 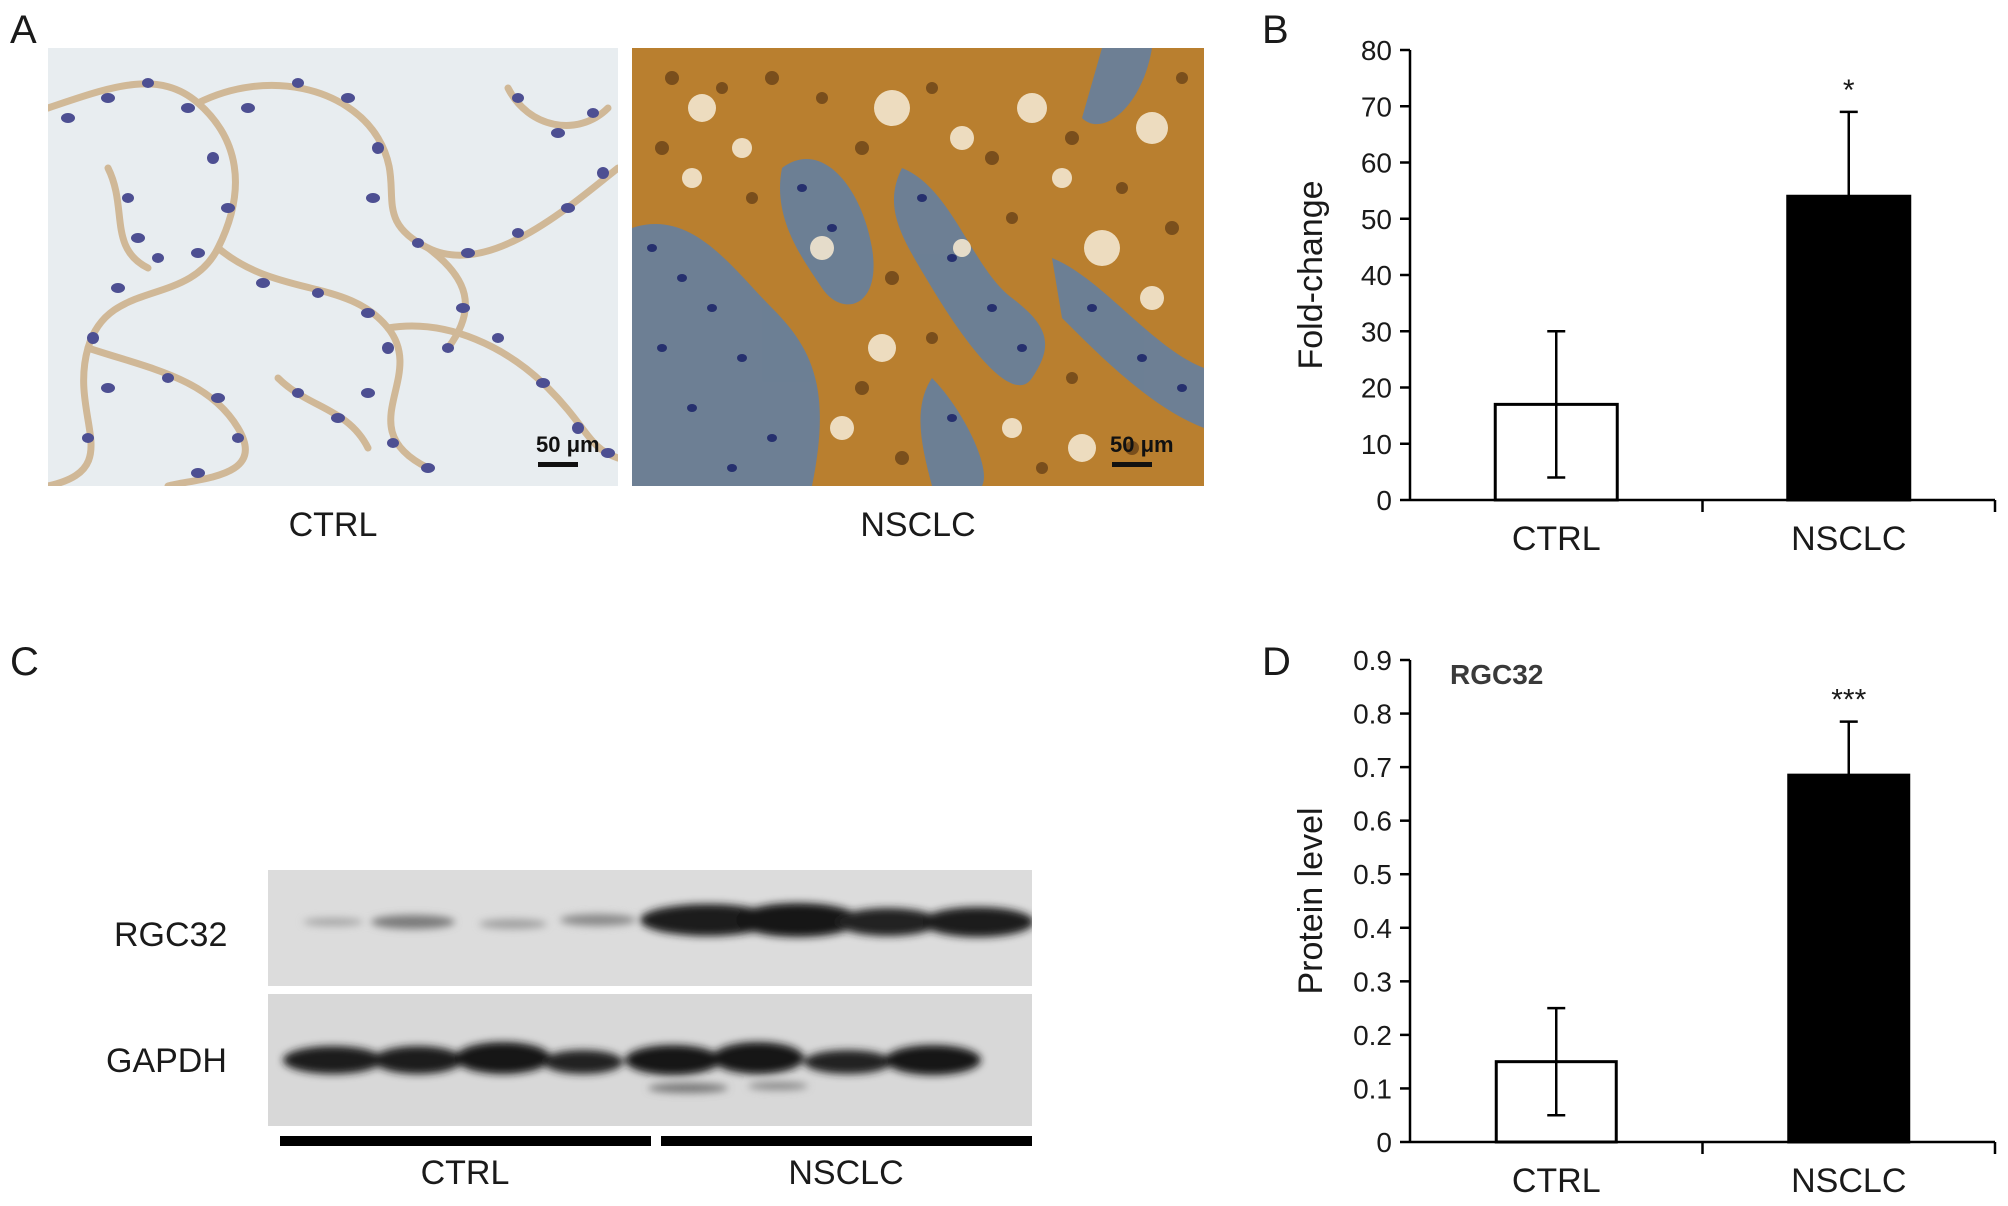 I want to click on chart-d-y-tick-label: 0.5, so click(x=1372, y=874).